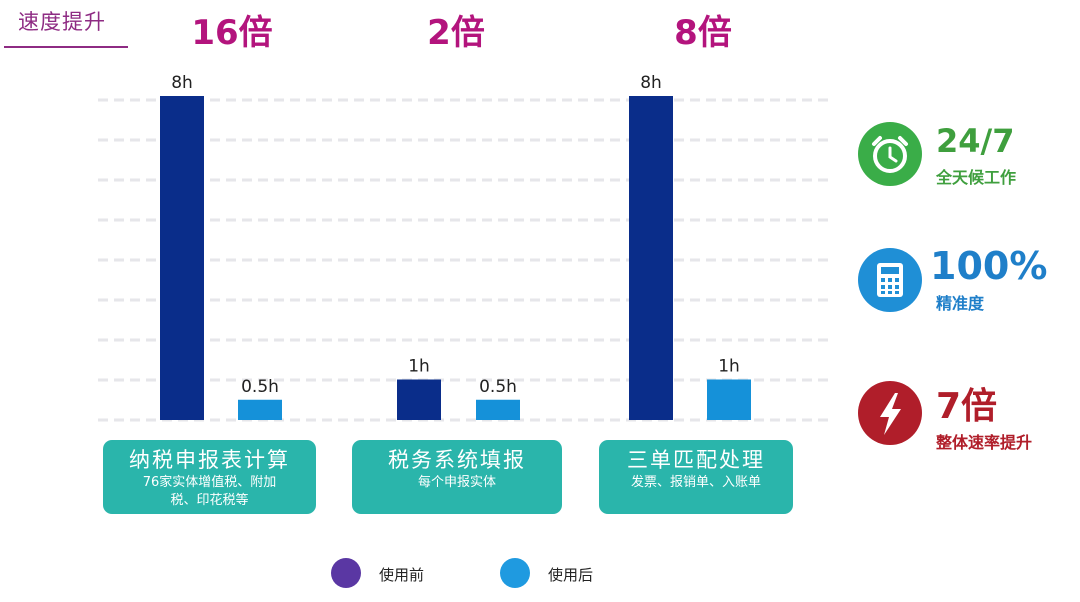 The width and height of the screenshot is (1080, 602). I want to click on kpi-accuracy: 100% 精准度, so click(968, 281).